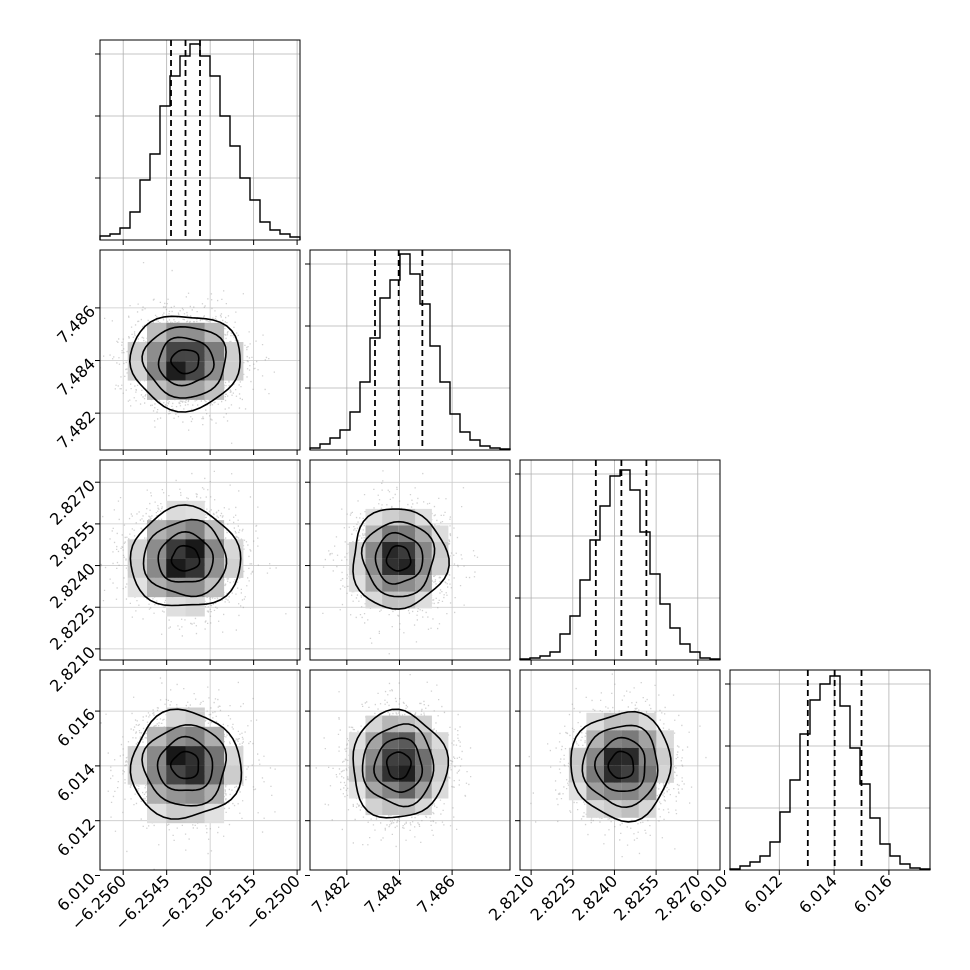  Describe the element at coordinates (76, 783) in the screenshot. I see `y-tick-label: 6.014` at that location.